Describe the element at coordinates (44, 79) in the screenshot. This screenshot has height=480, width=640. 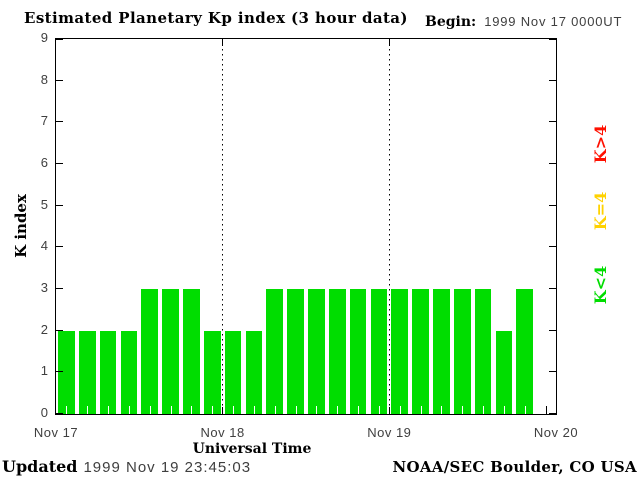
I see `y-axis-label: 8` at that location.